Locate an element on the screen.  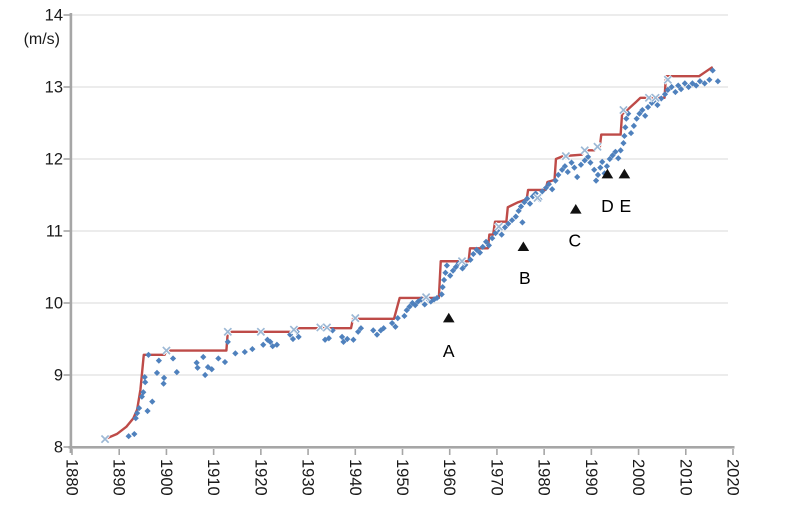
x-tick-label: 1900 is located at coordinates (166, 477).